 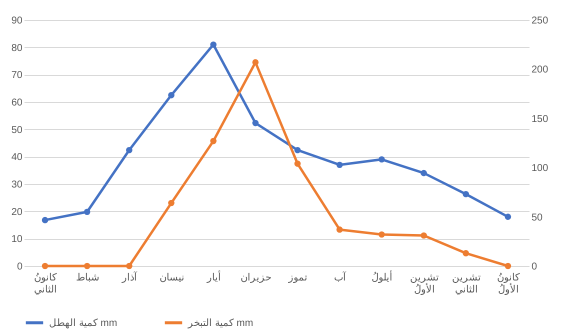 I want to click on y2-tick-label: 200, so click(x=540, y=70).